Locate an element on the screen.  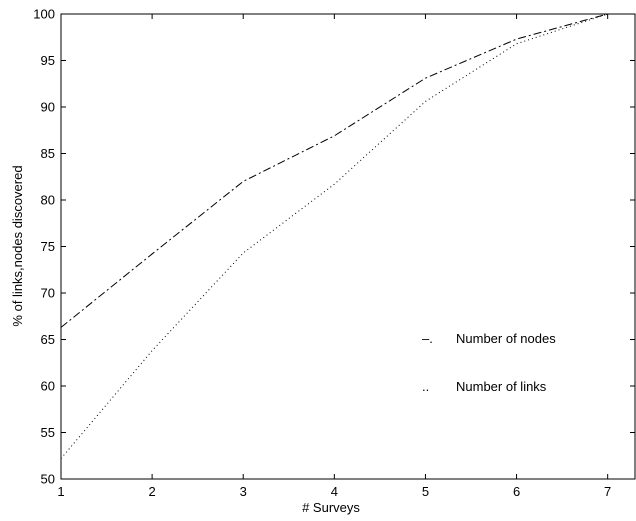
y-axis-label: % of links,nodes discovered is located at coordinates (17, 245).